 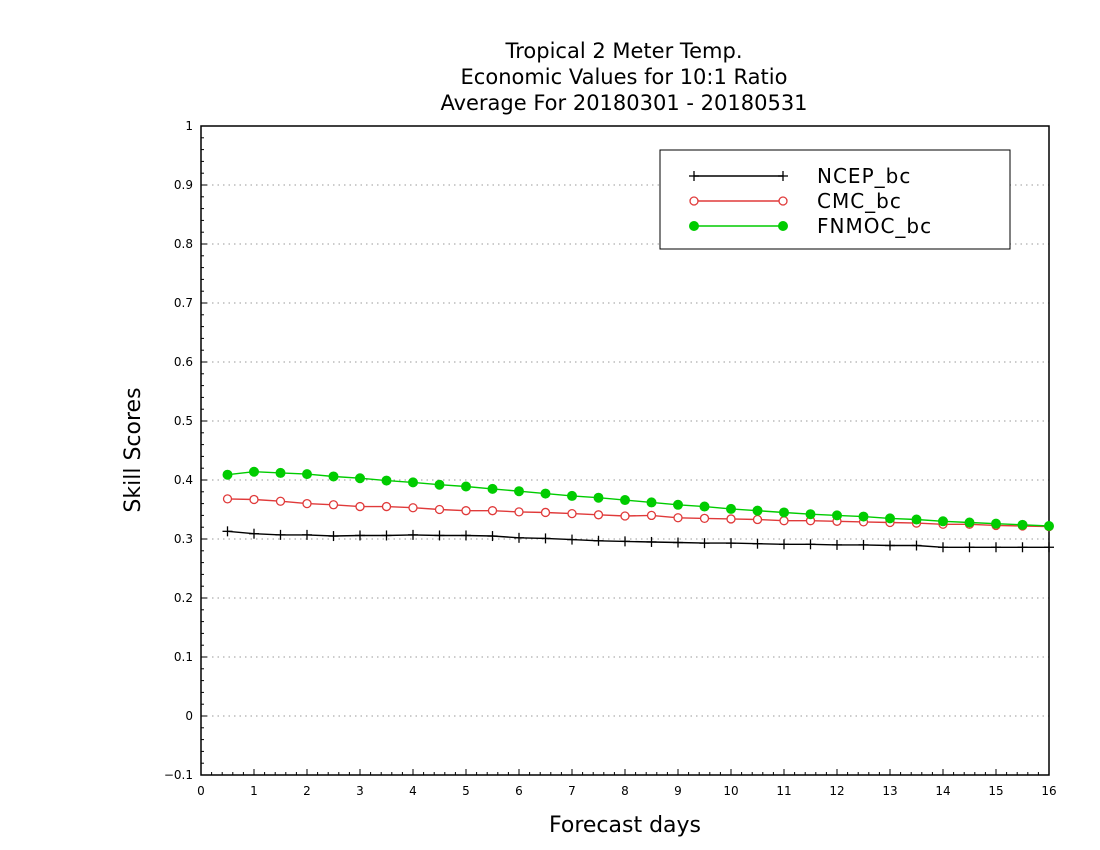 I want to click on series-line, so click(x=638, y=513).